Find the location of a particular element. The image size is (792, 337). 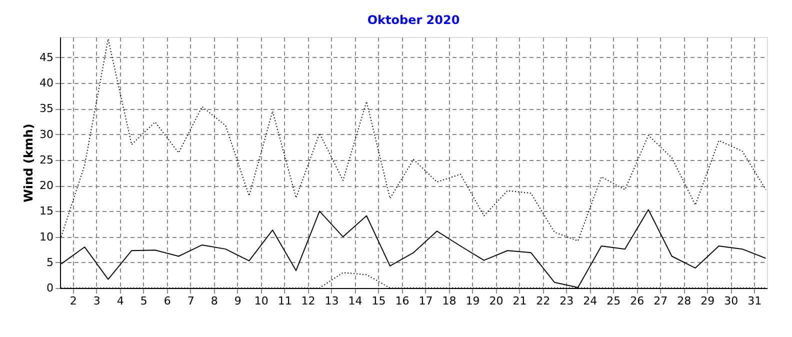

chart-title: Oktober 2020 is located at coordinates (413, 20).